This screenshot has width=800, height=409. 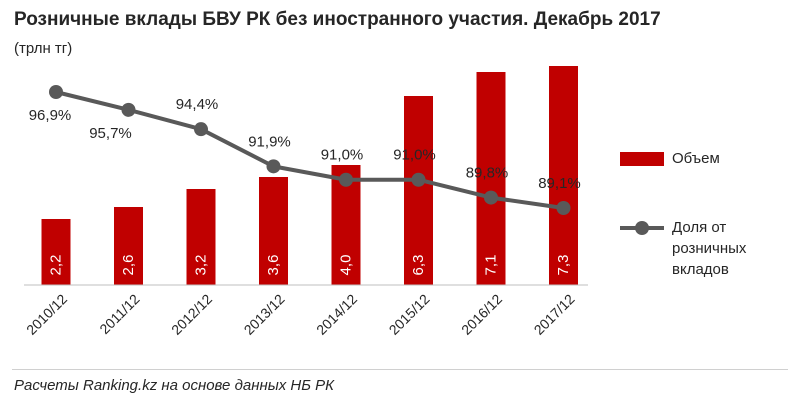 What do you see at coordinates (56, 265) in the screenshot?
I see `bar-value-label: 2,2` at bounding box center [56, 265].